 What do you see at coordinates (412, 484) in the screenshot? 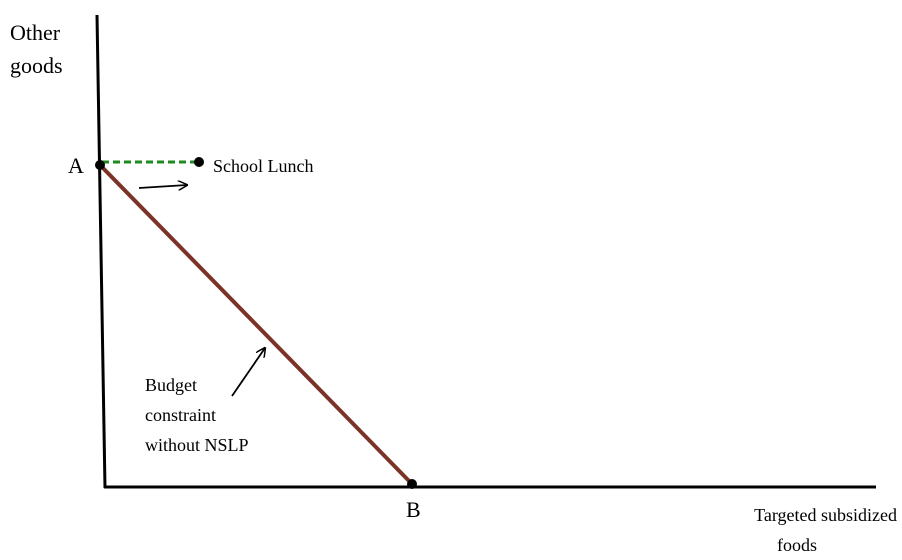
I see `point-b` at bounding box center [412, 484].